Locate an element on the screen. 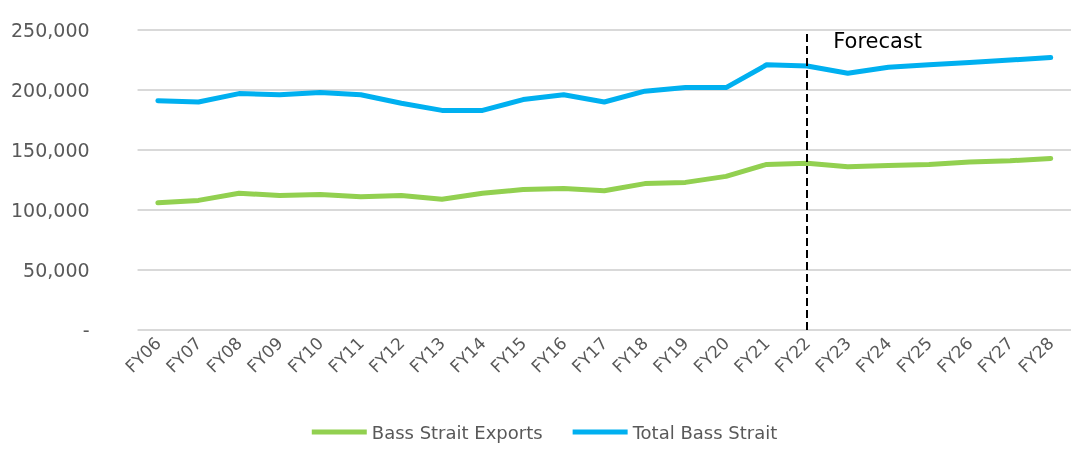  y-tick-label: 250,000 is located at coordinates (50, 30).